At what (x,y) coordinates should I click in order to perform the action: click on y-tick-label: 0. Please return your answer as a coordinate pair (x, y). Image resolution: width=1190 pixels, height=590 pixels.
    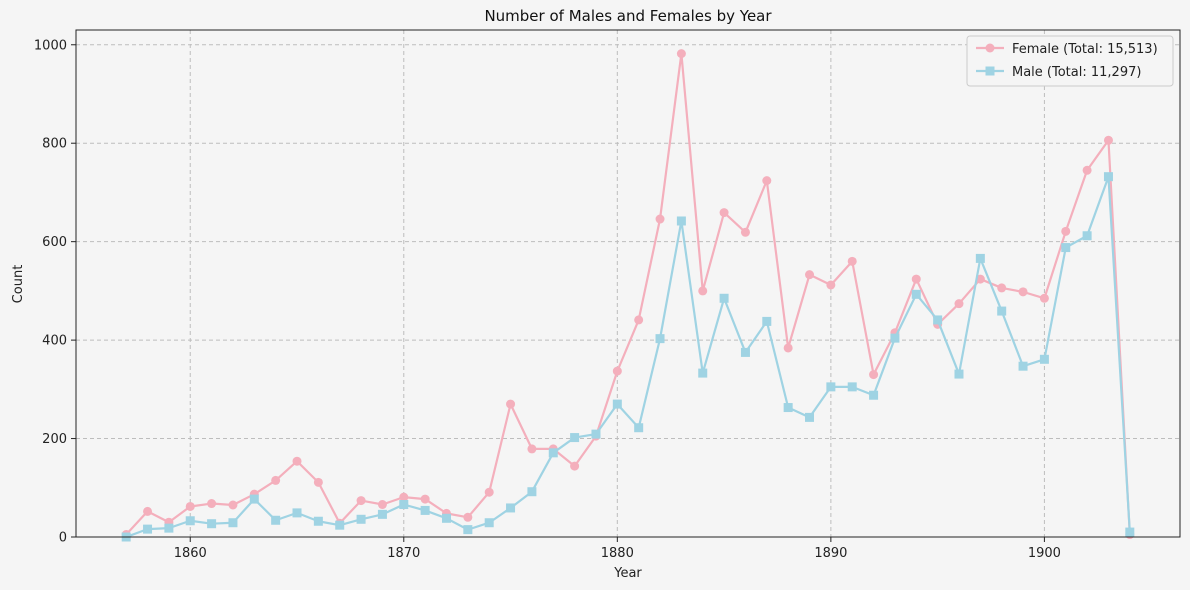
    Looking at the image, I should click on (63, 538).